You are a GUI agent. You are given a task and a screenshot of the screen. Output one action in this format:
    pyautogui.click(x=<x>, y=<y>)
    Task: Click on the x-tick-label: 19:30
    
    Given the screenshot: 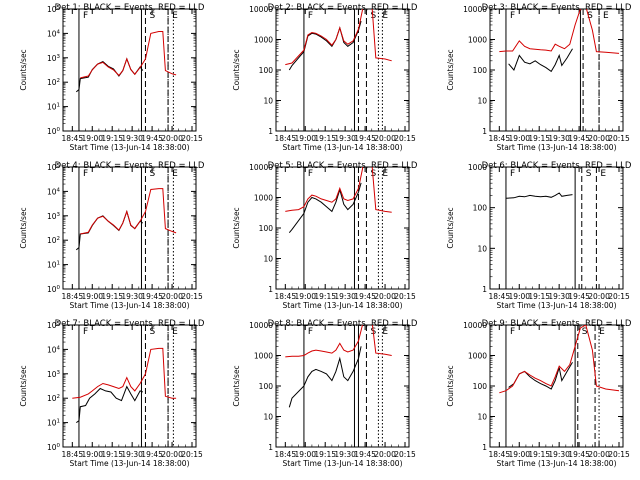 What is the action you would take?
    pyautogui.click(x=559, y=296)
    